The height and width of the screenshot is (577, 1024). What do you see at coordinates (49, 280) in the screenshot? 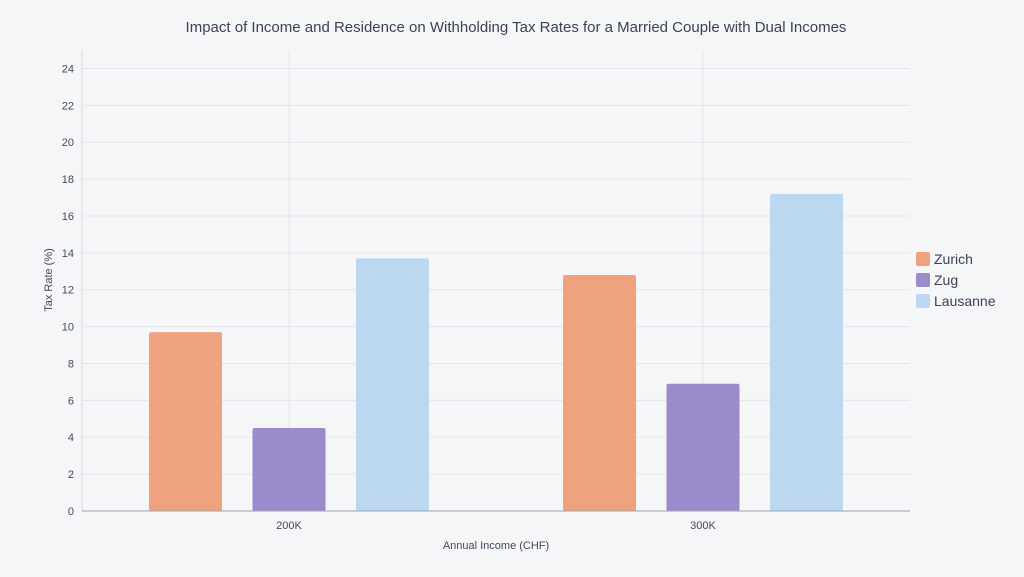
I see `y-axis-label: Tax Rate (%)` at bounding box center [49, 280].